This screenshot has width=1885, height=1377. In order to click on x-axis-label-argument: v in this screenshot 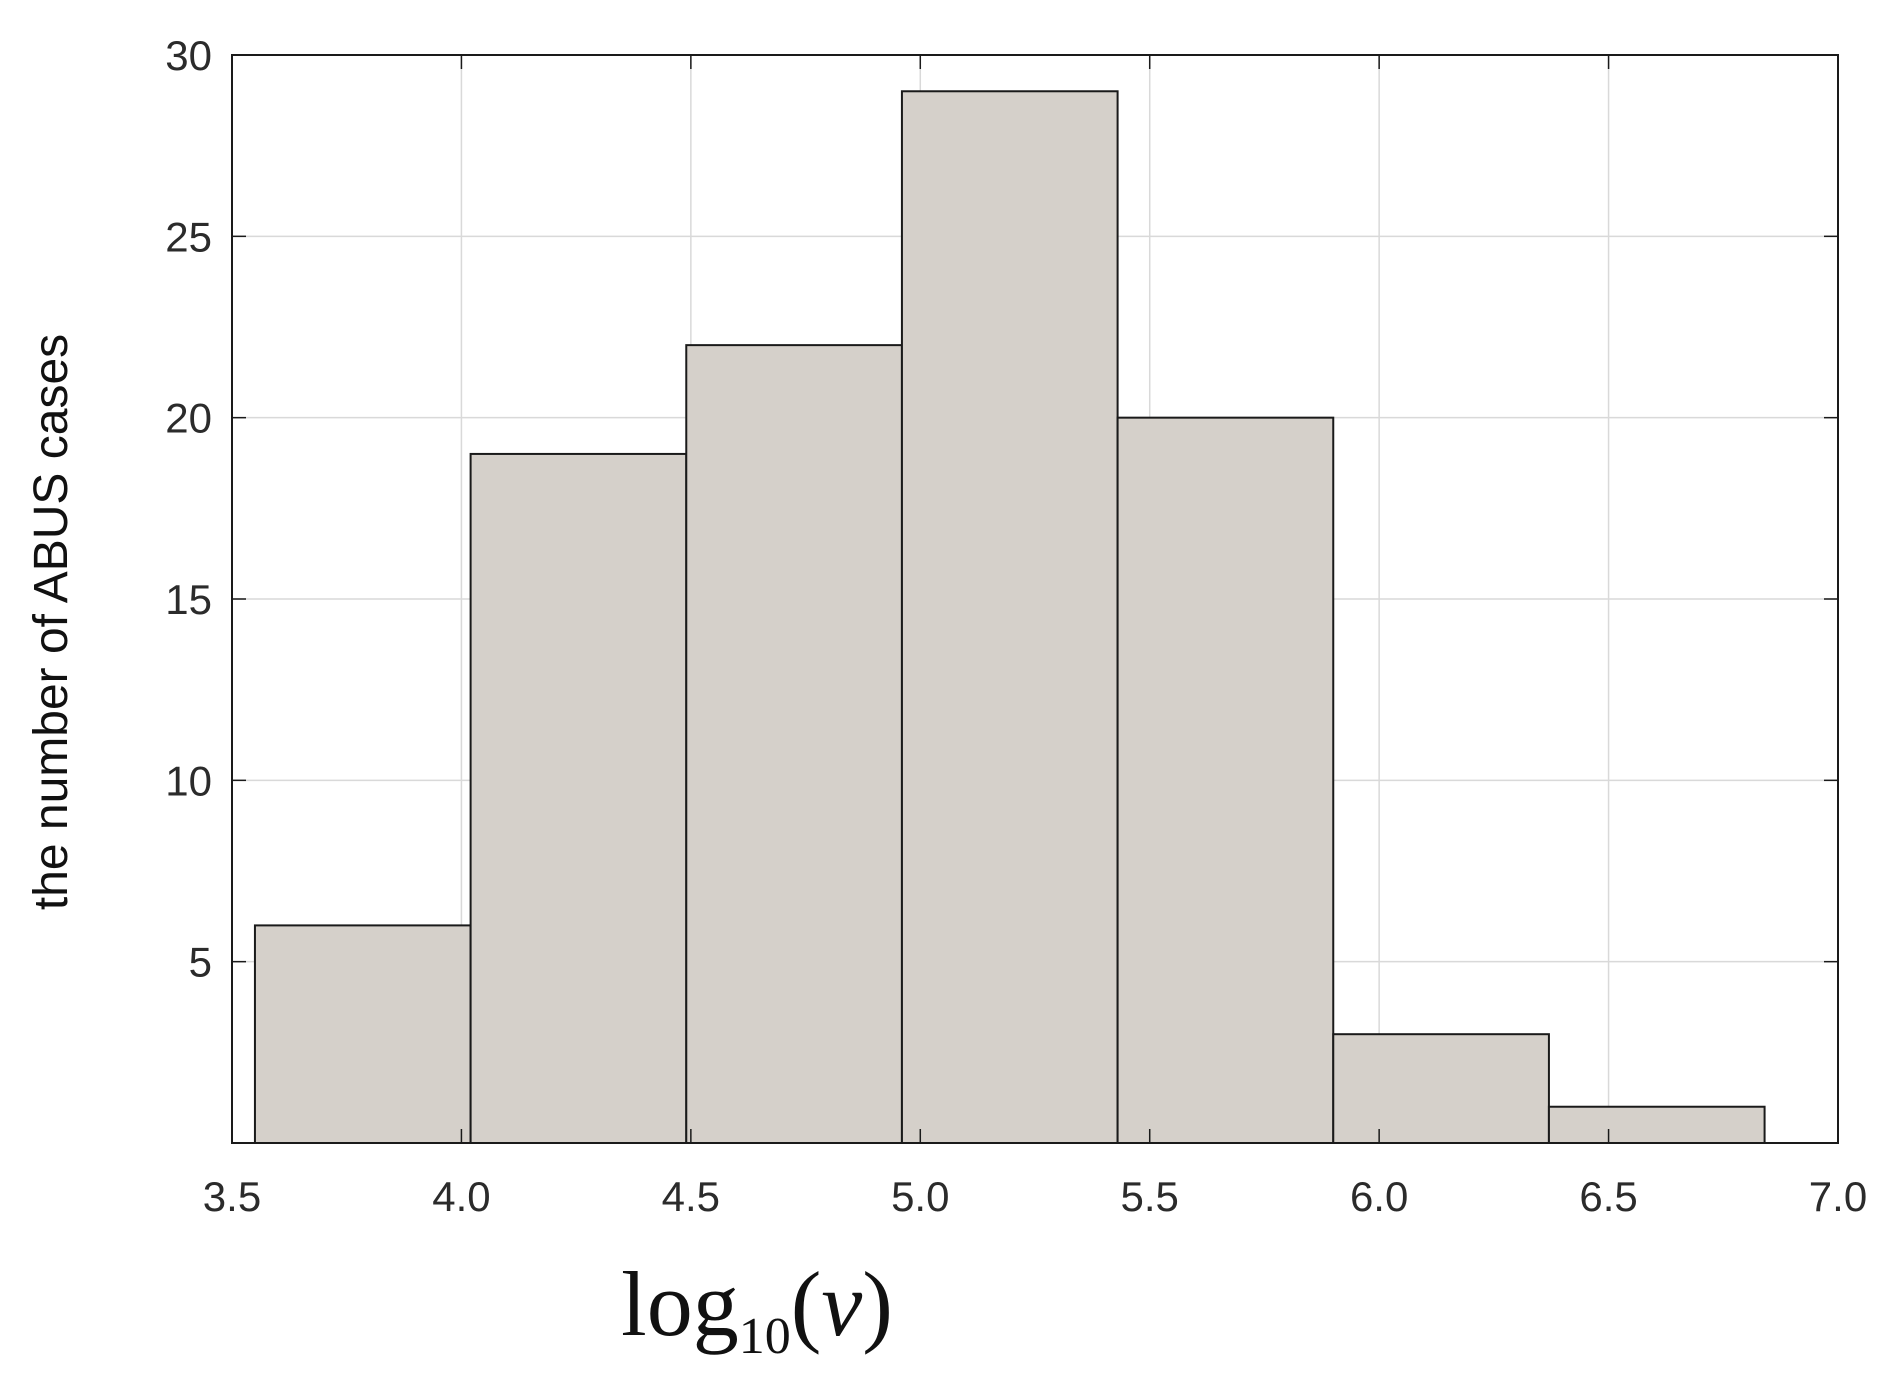, I will do `click(841, 1304)`.